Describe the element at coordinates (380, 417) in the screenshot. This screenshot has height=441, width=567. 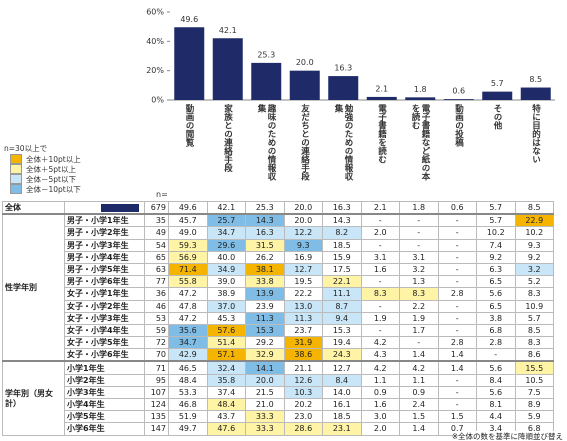
I see `cell: 3.0` at that location.